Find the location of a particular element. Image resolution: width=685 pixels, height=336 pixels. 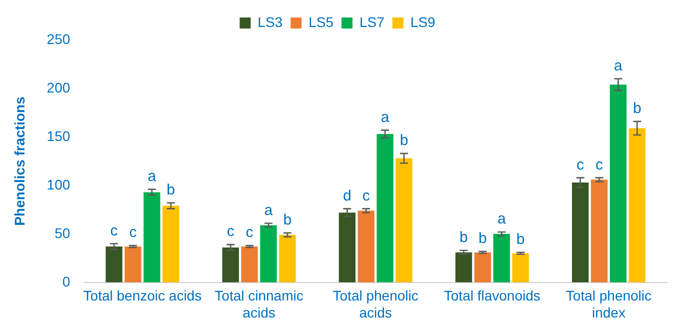

y-tick-label: 0 is located at coordinates (66, 281).